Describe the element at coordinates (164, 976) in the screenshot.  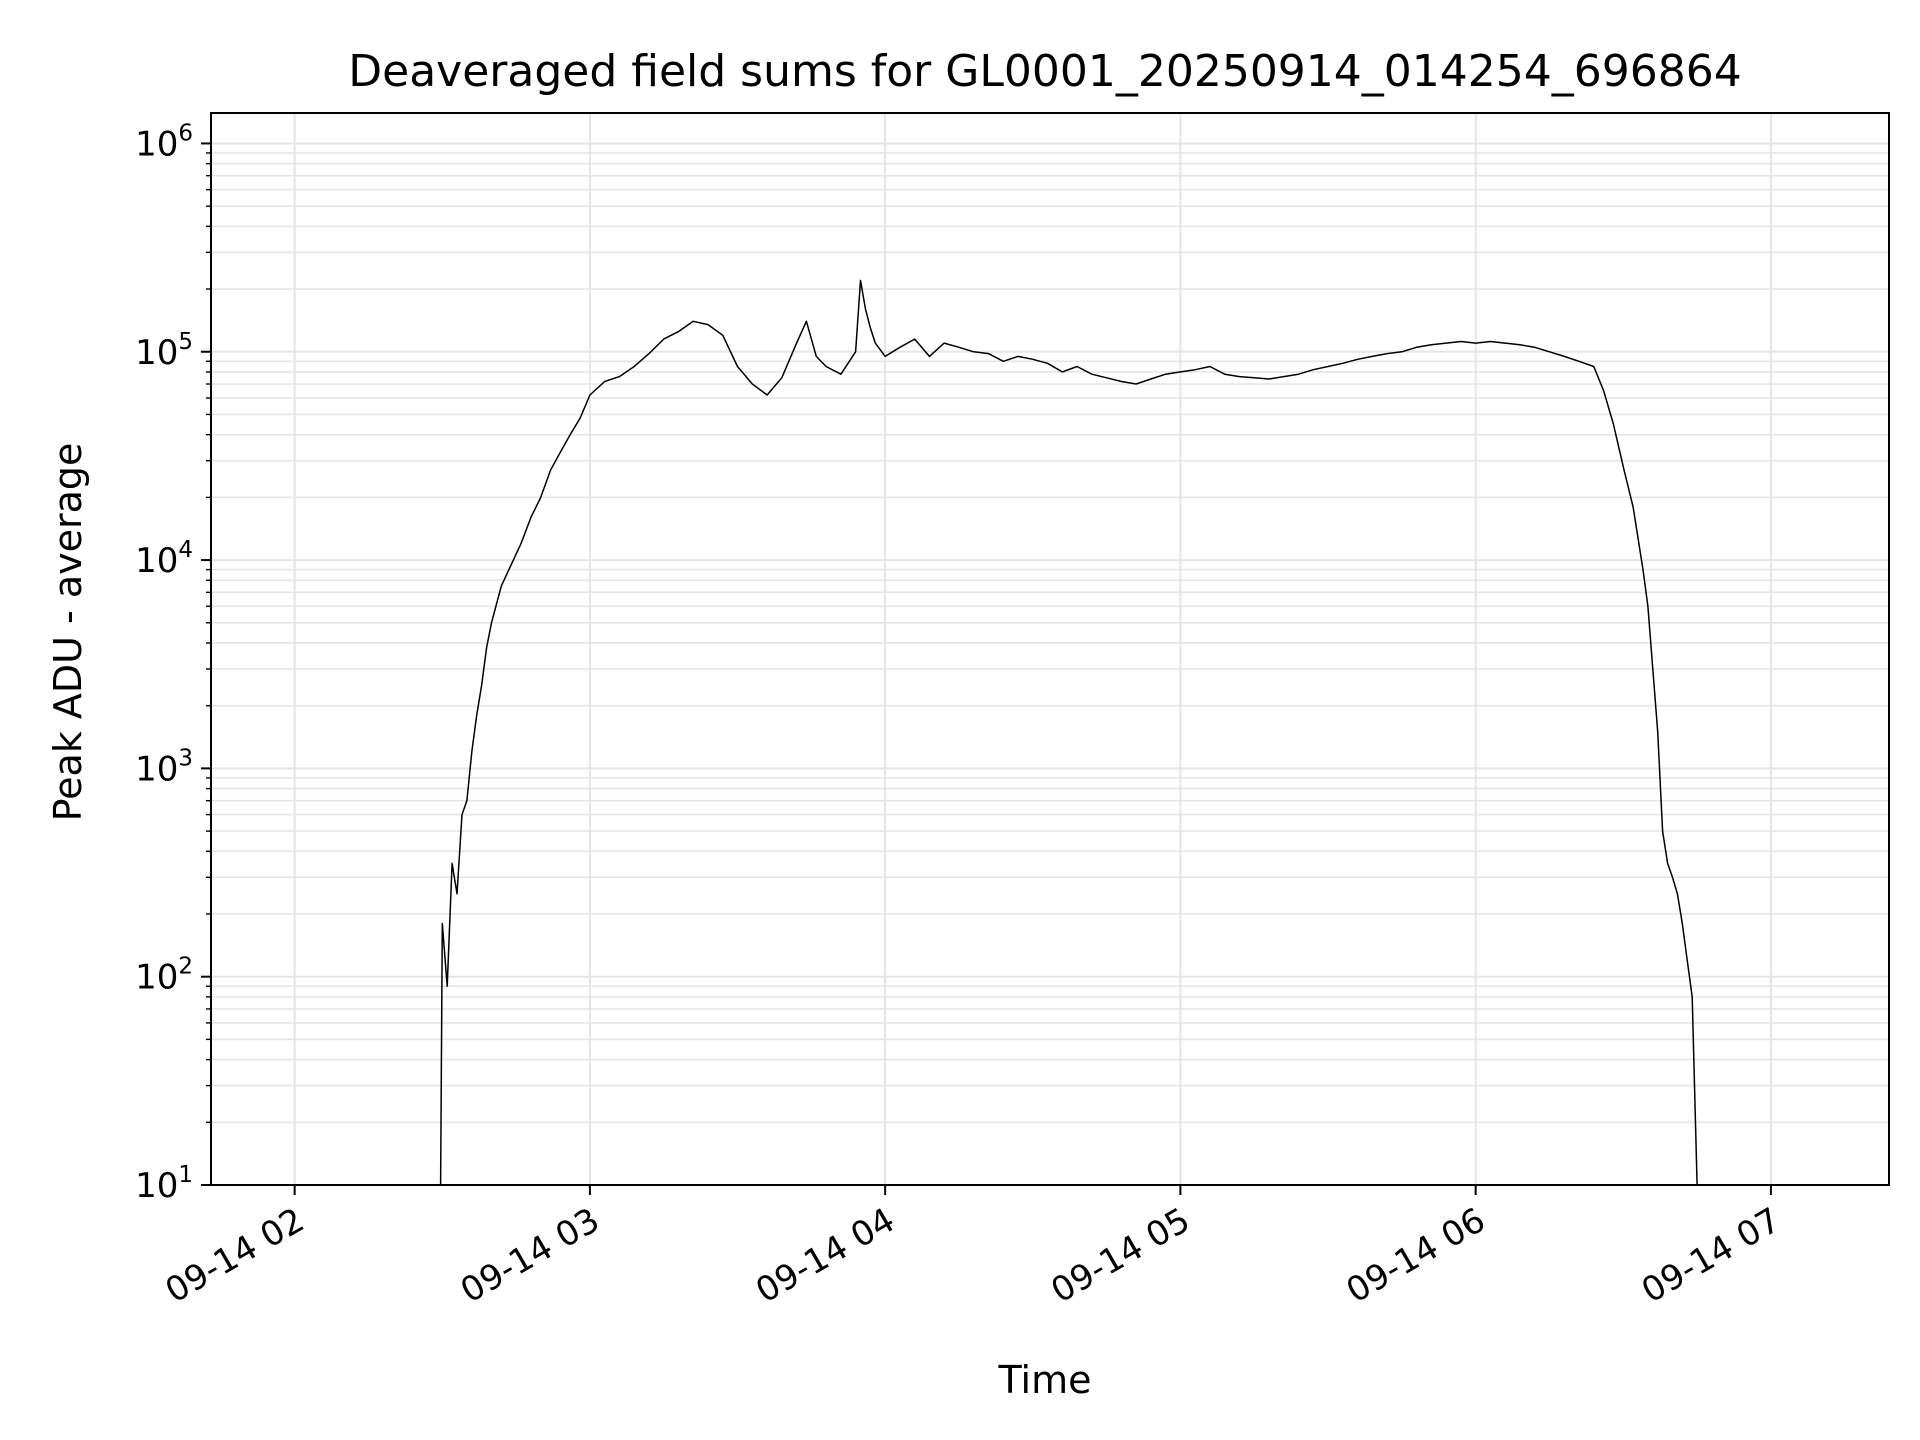
I see `y-tick-label: 10²` at that location.